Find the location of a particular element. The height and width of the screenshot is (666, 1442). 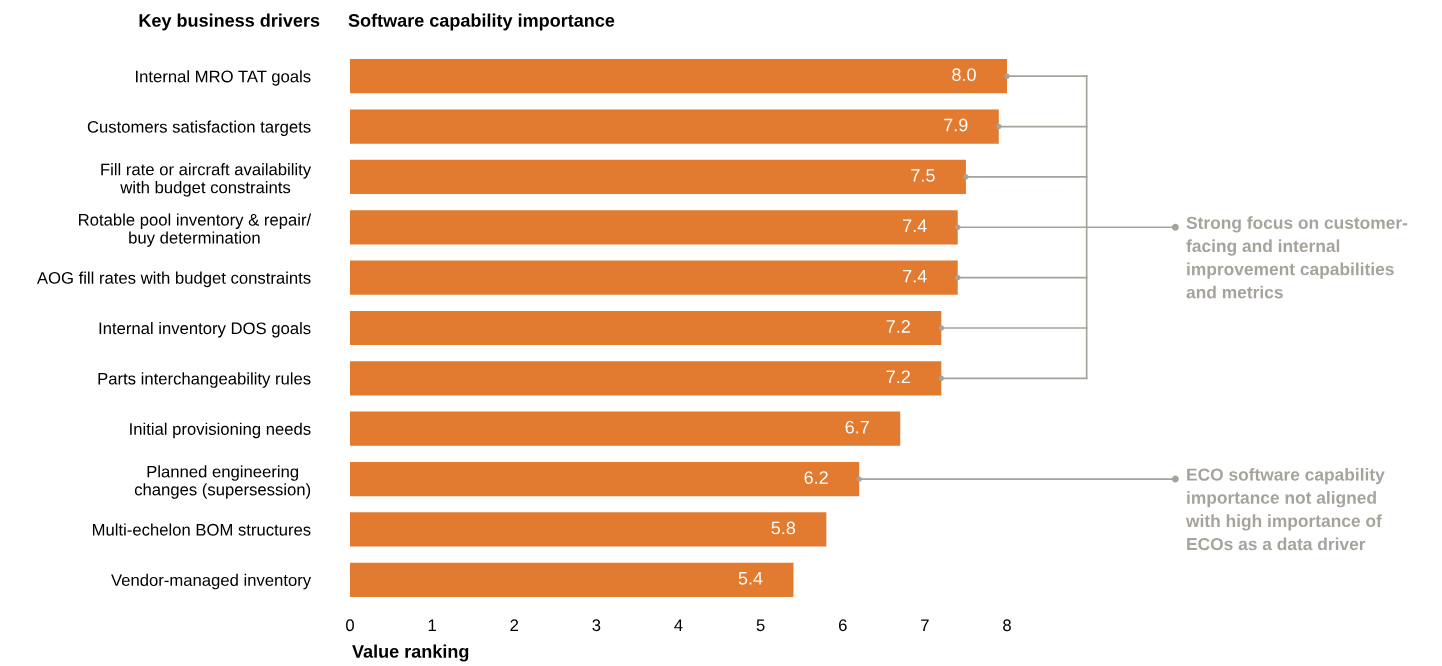

y-tick-label: Parts interchangeability rules is located at coordinates (204, 380).